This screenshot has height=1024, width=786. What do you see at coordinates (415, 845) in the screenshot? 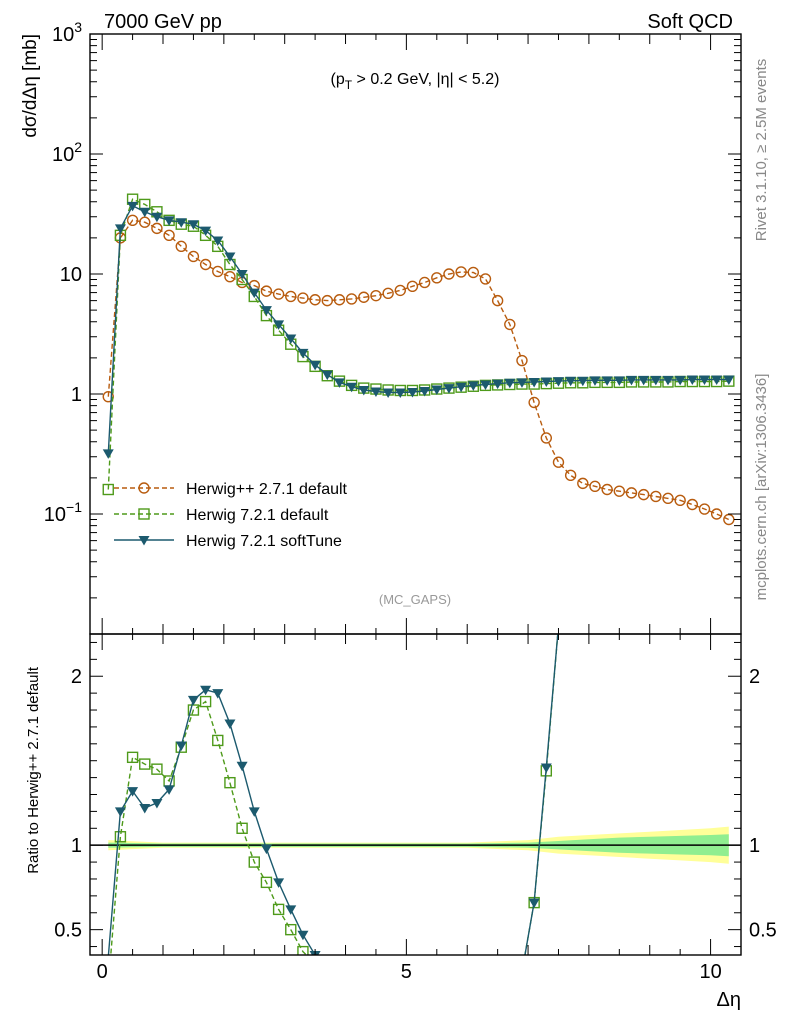
I see `ratio-uncertainty-band` at bounding box center [415, 845].